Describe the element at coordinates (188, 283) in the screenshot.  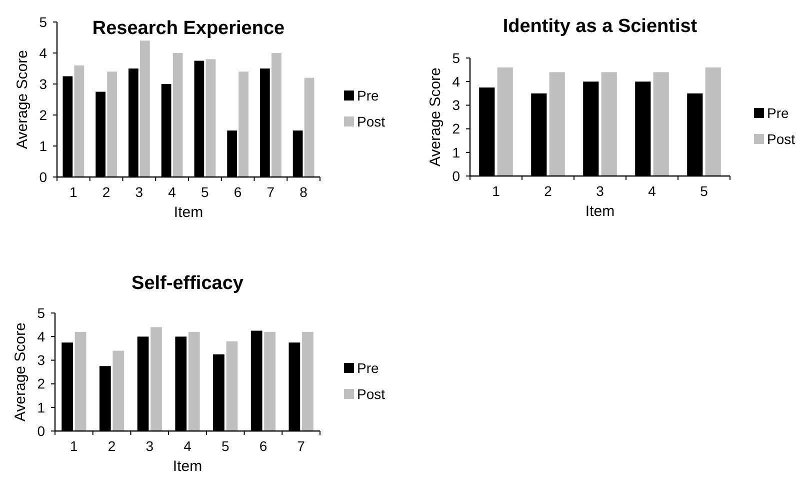
I see `chart-title: Self-efficacy` at that location.